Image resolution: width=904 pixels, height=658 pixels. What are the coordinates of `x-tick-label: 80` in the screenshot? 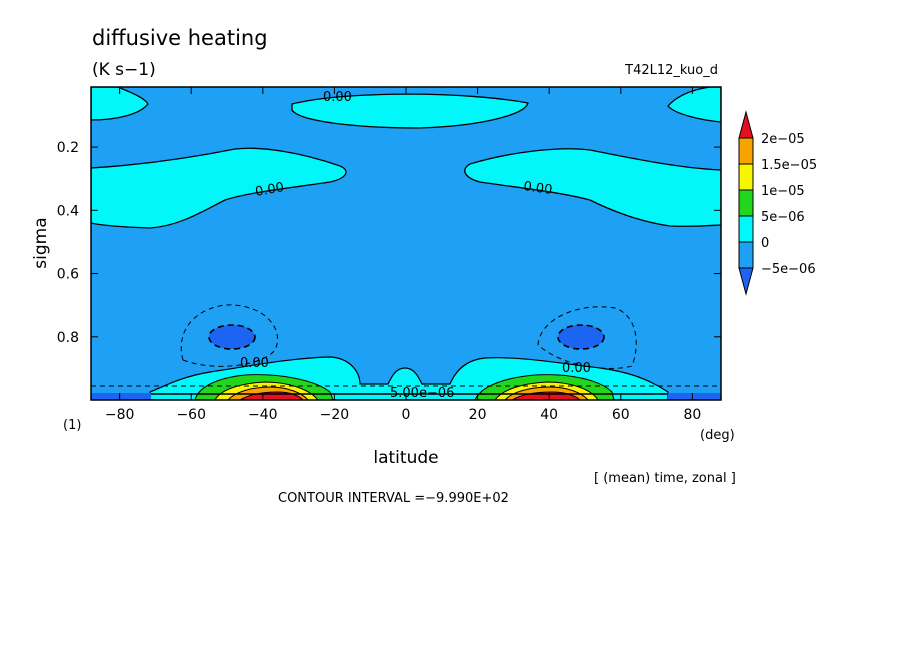 It's located at (692, 415).